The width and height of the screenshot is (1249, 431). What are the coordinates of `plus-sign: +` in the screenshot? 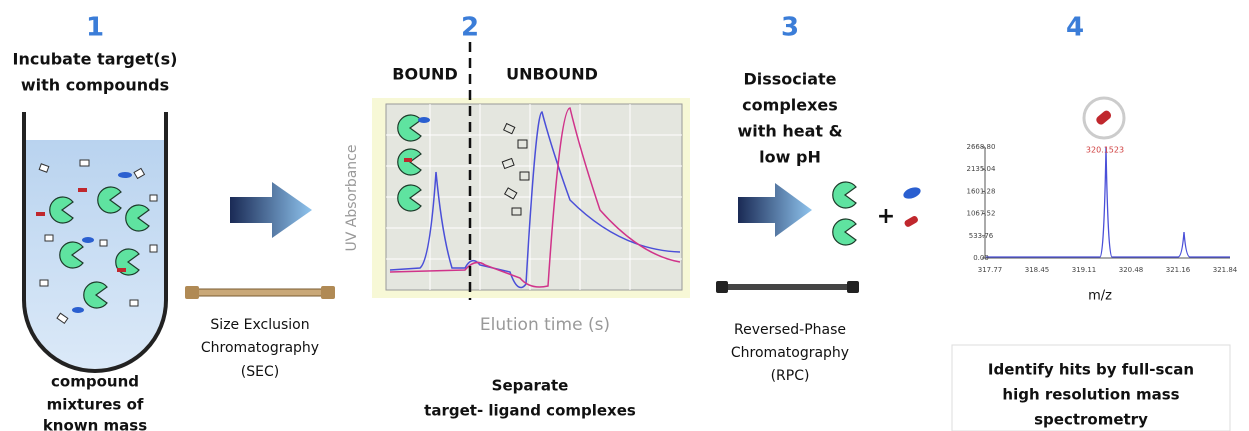 It's located at (886, 216).